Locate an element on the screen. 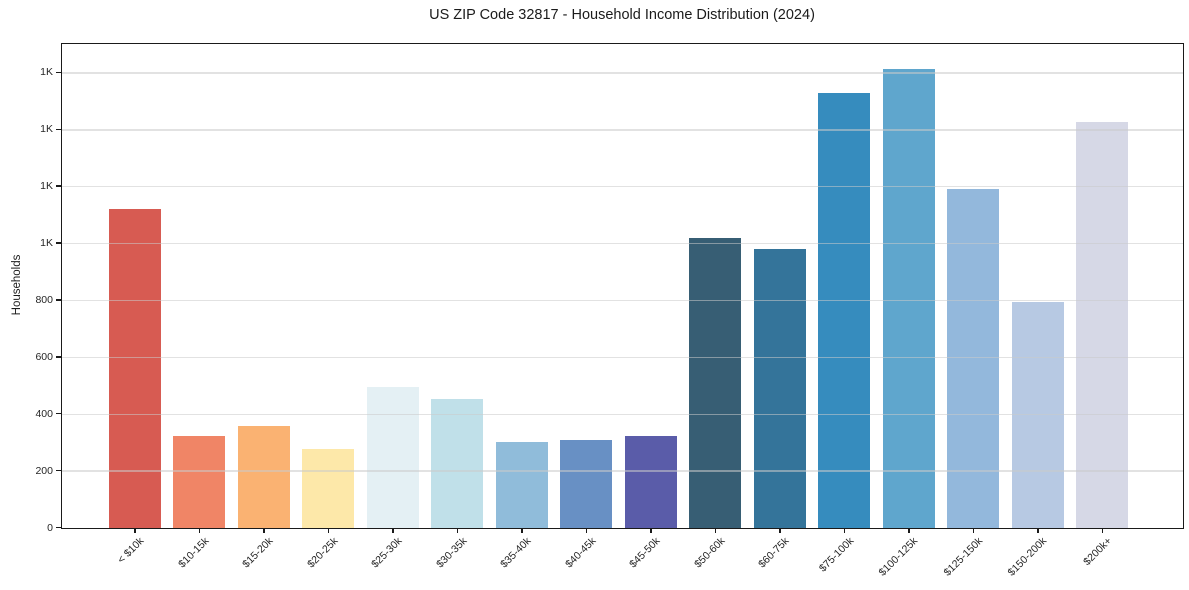 The image size is (1189, 590). y-tick-label: 600 is located at coordinates (44, 356).